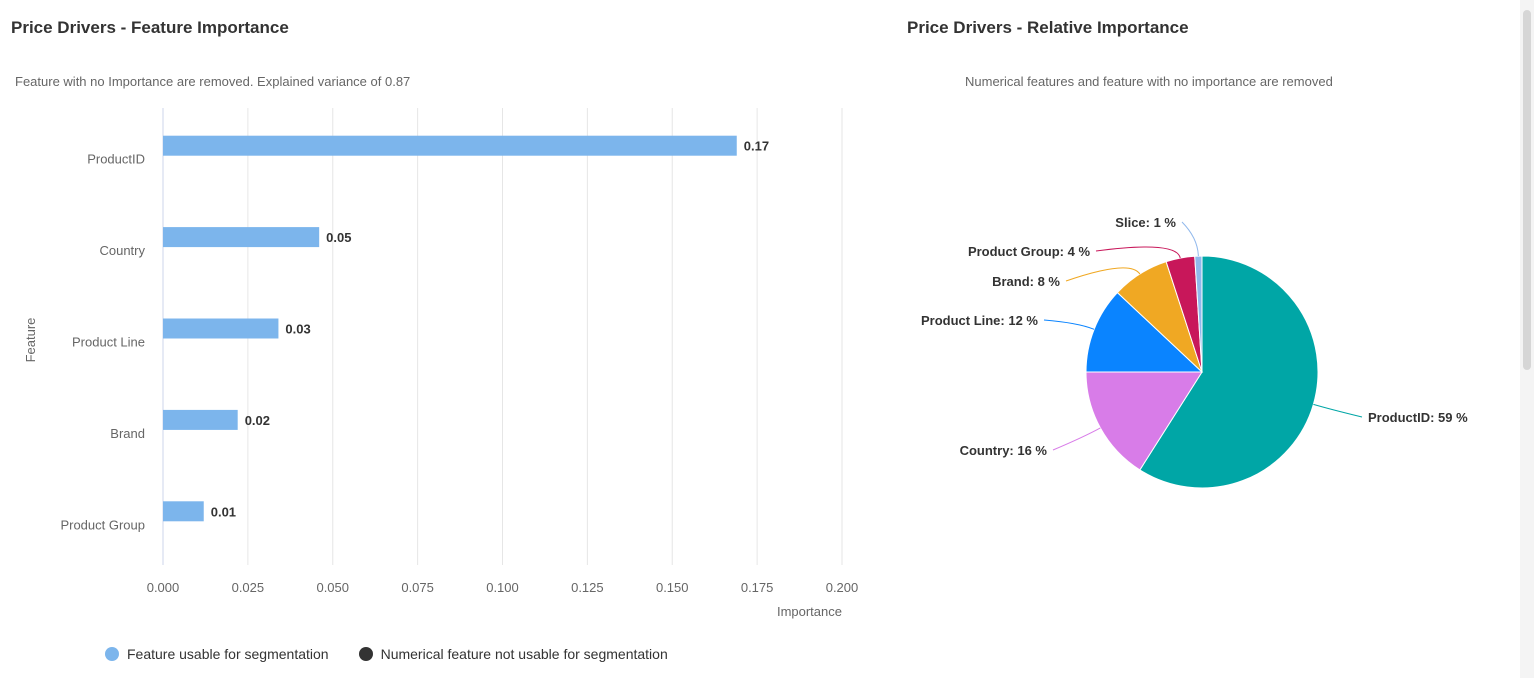 Image resolution: width=1534 pixels, height=678 pixels. I want to click on bar-data-label: 0.05, so click(338, 237).